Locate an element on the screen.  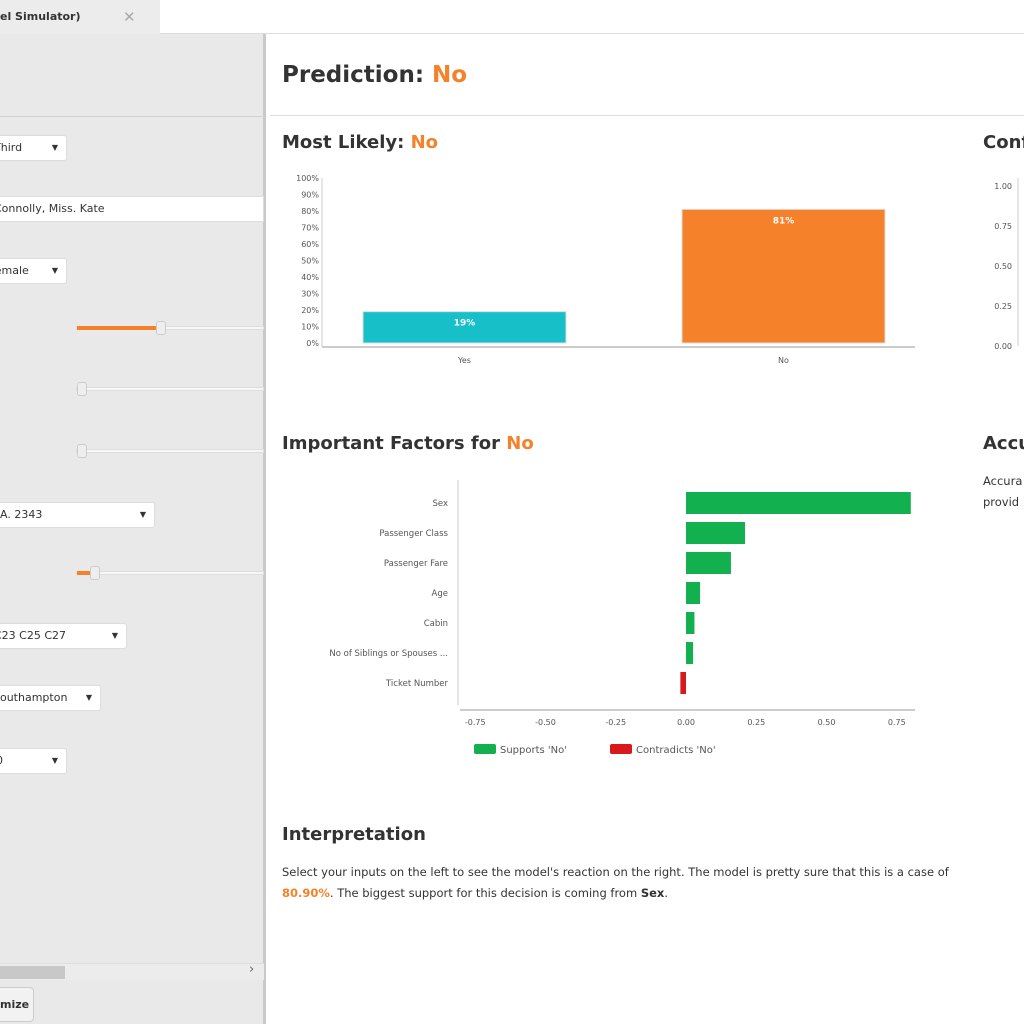
legend-swatch-supports is located at coordinates (485, 749).